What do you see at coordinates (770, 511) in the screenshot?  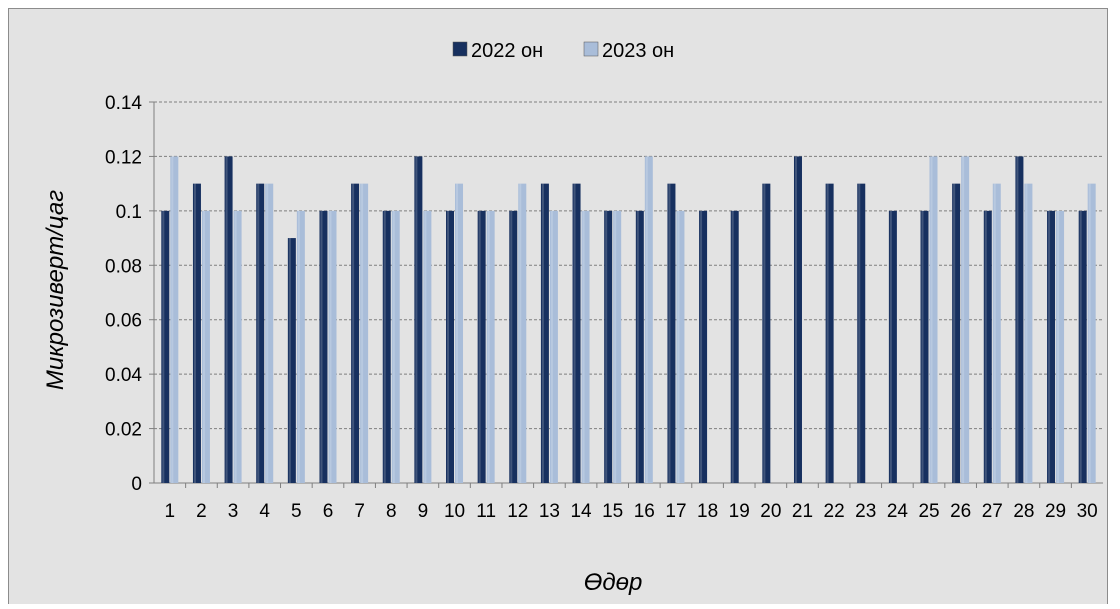 I see `x-tick-label: 20` at bounding box center [770, 511].